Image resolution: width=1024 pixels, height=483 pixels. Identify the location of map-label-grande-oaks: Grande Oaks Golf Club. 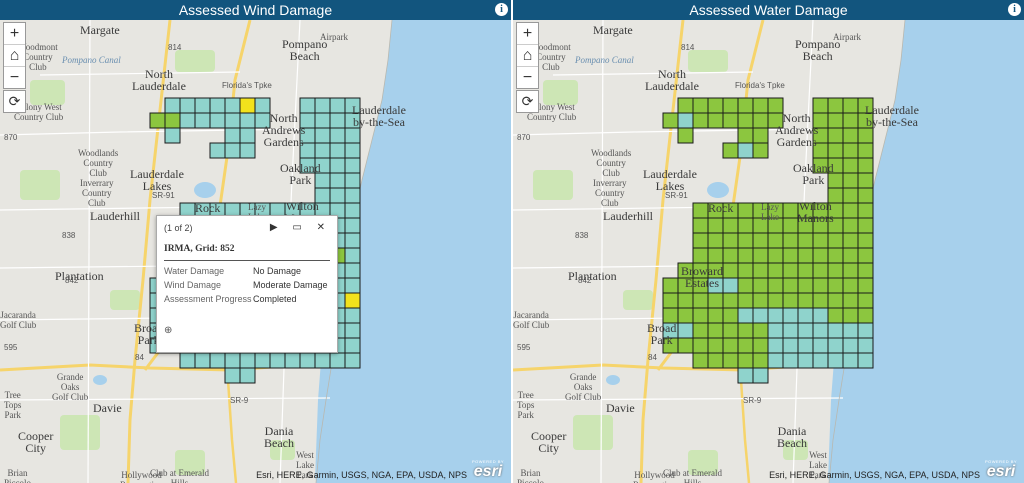
(70, 387).